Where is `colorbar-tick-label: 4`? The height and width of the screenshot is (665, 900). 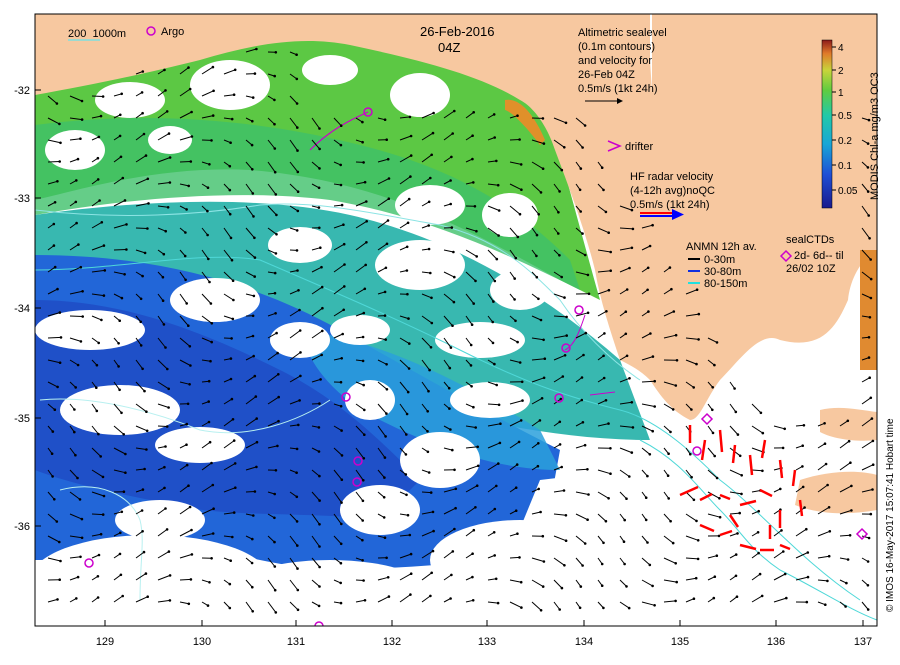 colorbar-tick-label: 4 is located at coordinates (841, 48).